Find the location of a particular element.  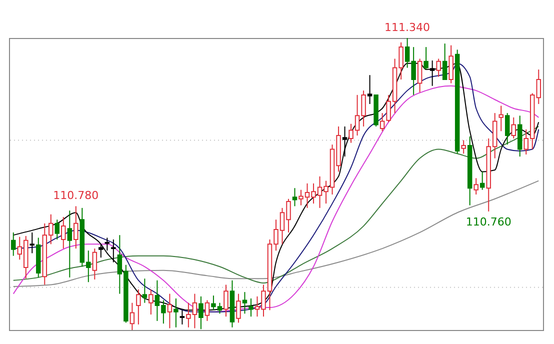

annotation: 111.340 is located at coordinates (407, 27).